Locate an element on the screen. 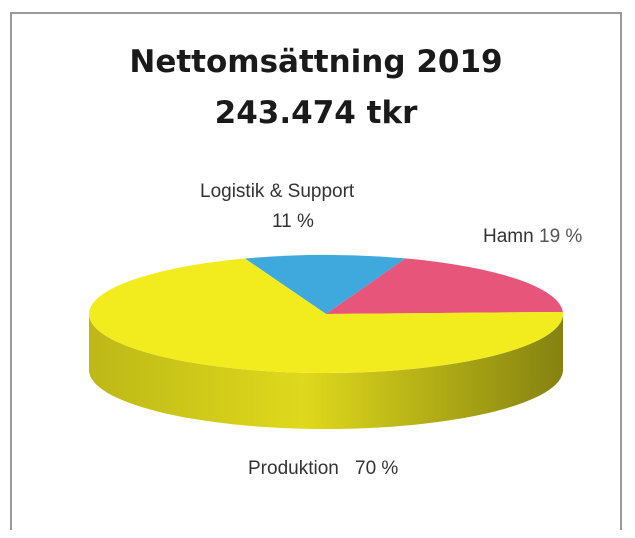 This screenshot has height=538, width=635. label-produktion-percent: 70 % is located at coordinates (377, 468).